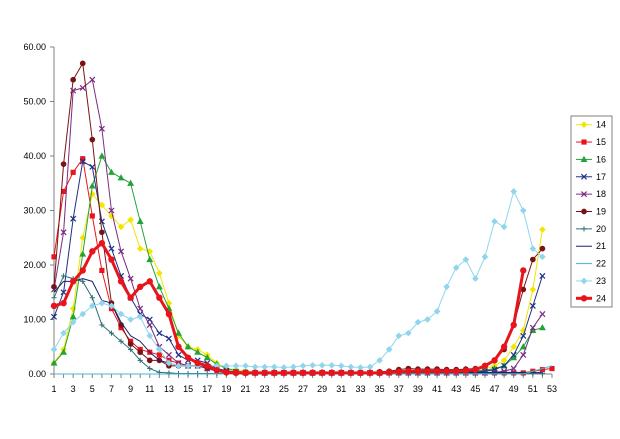 The width and height of the screenshot is (620, 439). What do you see at coordinates (591, 229) in the screenshot?
I see `legend-item: 20` at bounding box center [591, 229].